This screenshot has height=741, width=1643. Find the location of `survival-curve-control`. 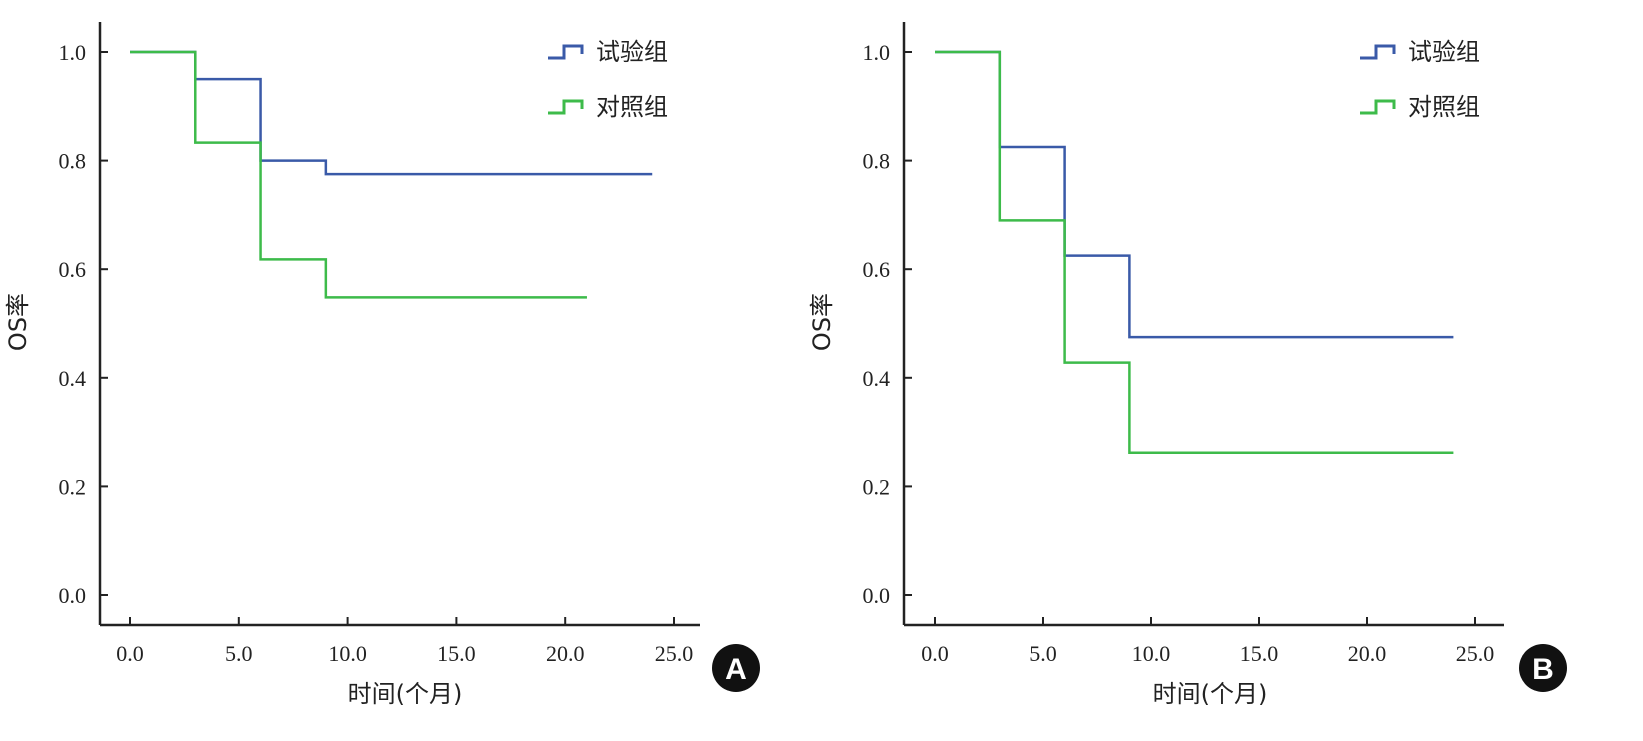

survival-curve-control is located at coordinates (358, 174).